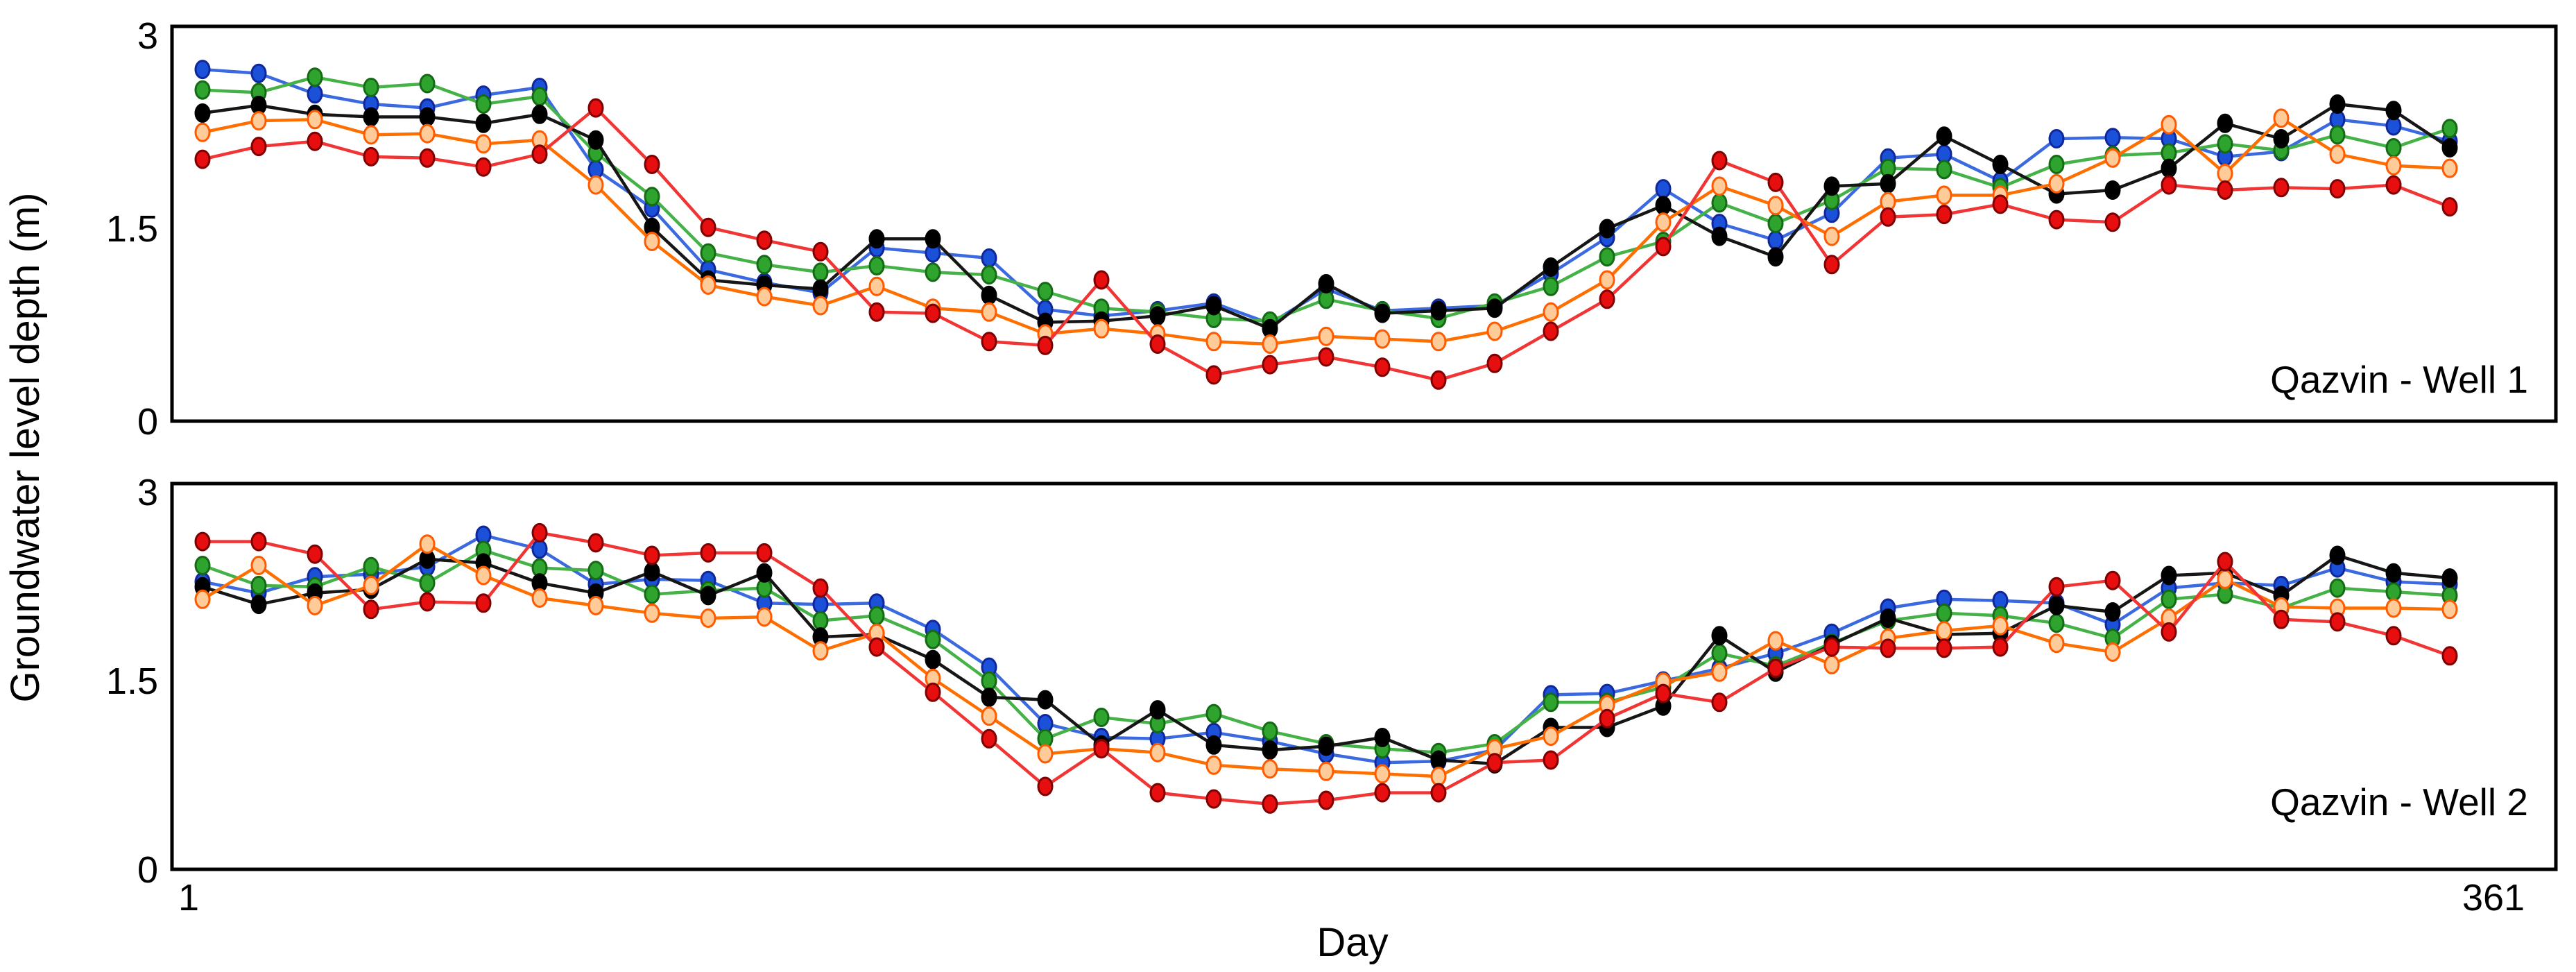 The height and width of the screenshot is (972, 2576). What do you see at coordinates (2399, 379) in the screenshot?
I see `well1-title: Qazvin - Well 1` at bounding box center [2399, 379].